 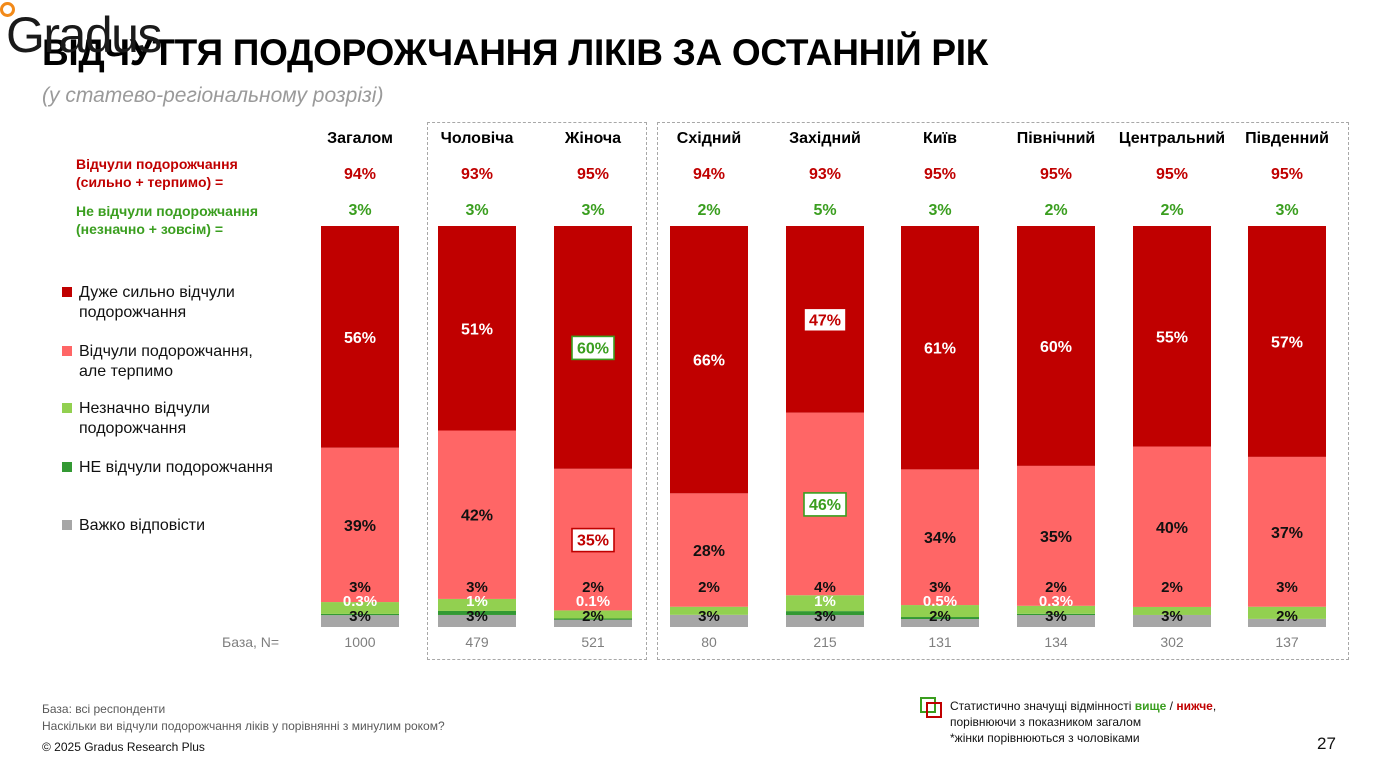 I want to click on legend-label: Важко відповісти, so click(x=142, y=525).